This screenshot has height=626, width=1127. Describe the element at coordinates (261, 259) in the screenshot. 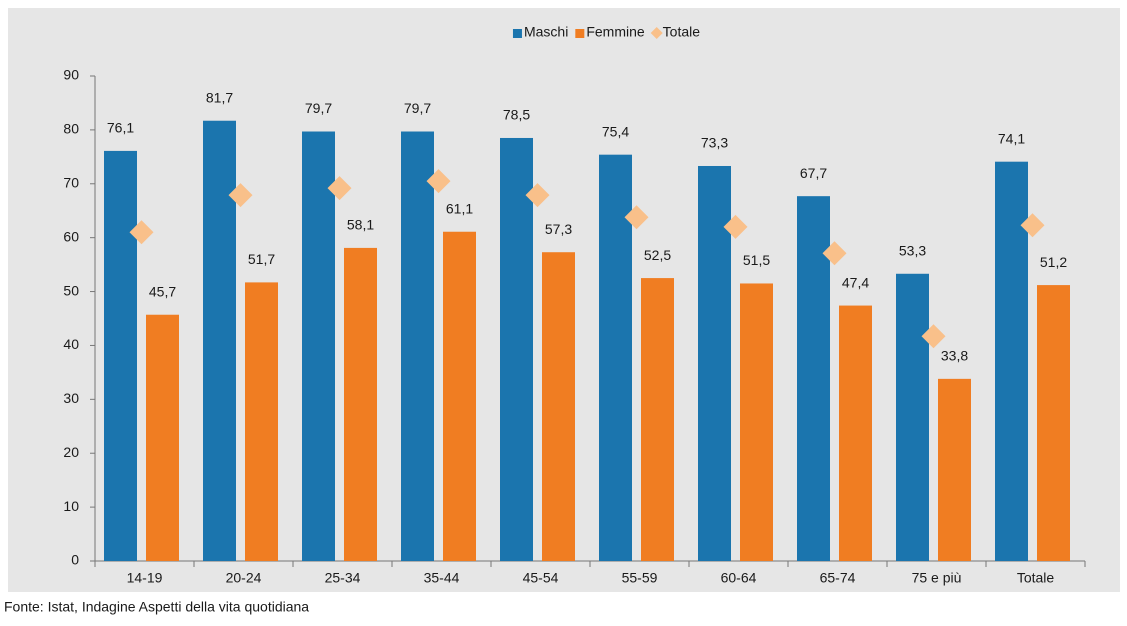

I see `data-label: 51,7` at that location.